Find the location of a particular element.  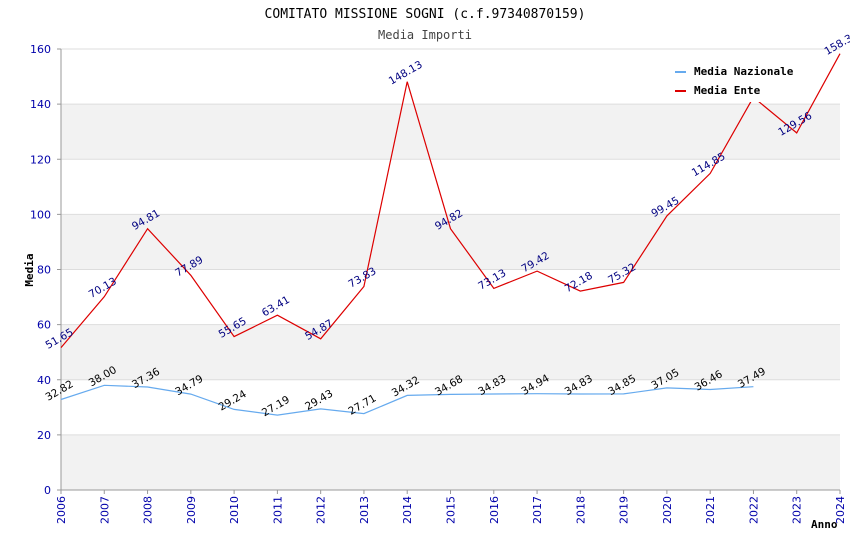

y-tick-label-40: 40 is located at coordinates (44, 380).